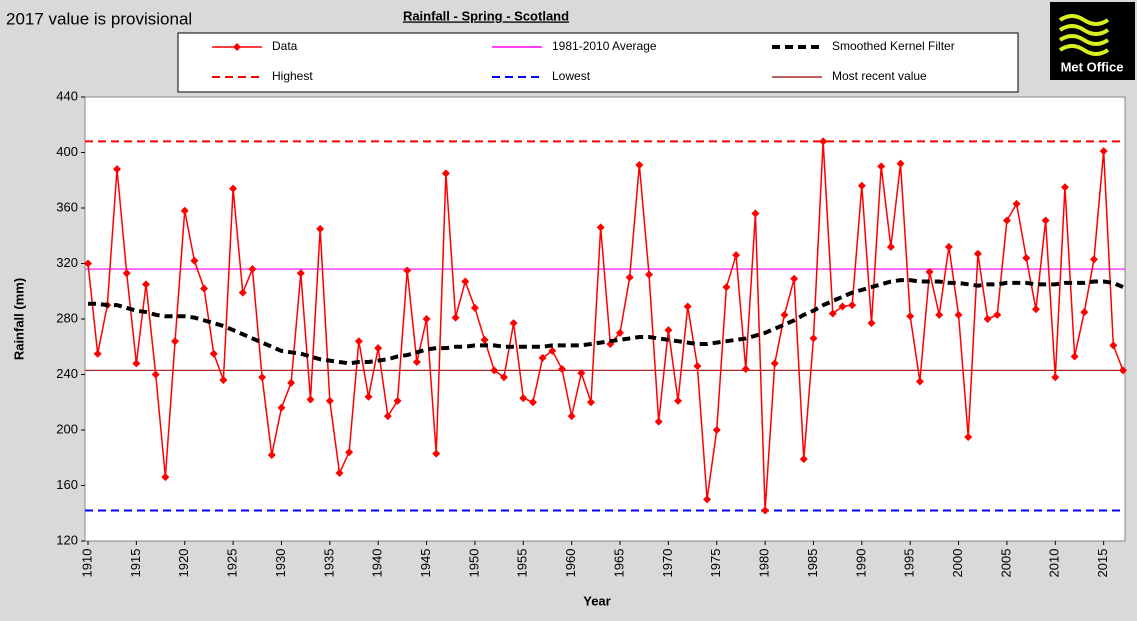 This screenshot has width=1137, height=621. I want to click on logo-box, so click(1092, 41).